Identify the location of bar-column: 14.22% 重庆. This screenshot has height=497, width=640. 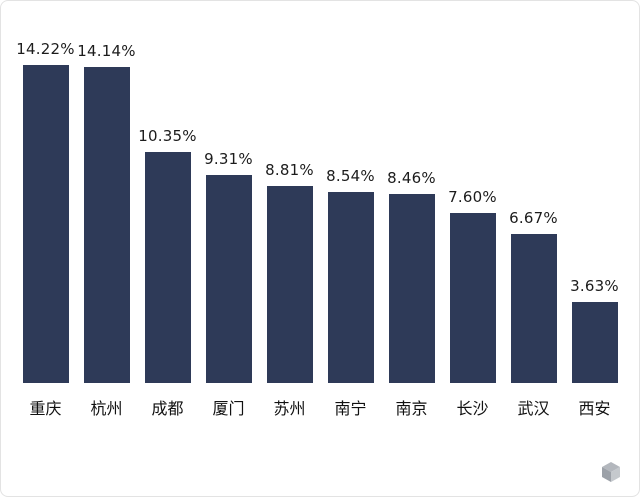
(45, 223).